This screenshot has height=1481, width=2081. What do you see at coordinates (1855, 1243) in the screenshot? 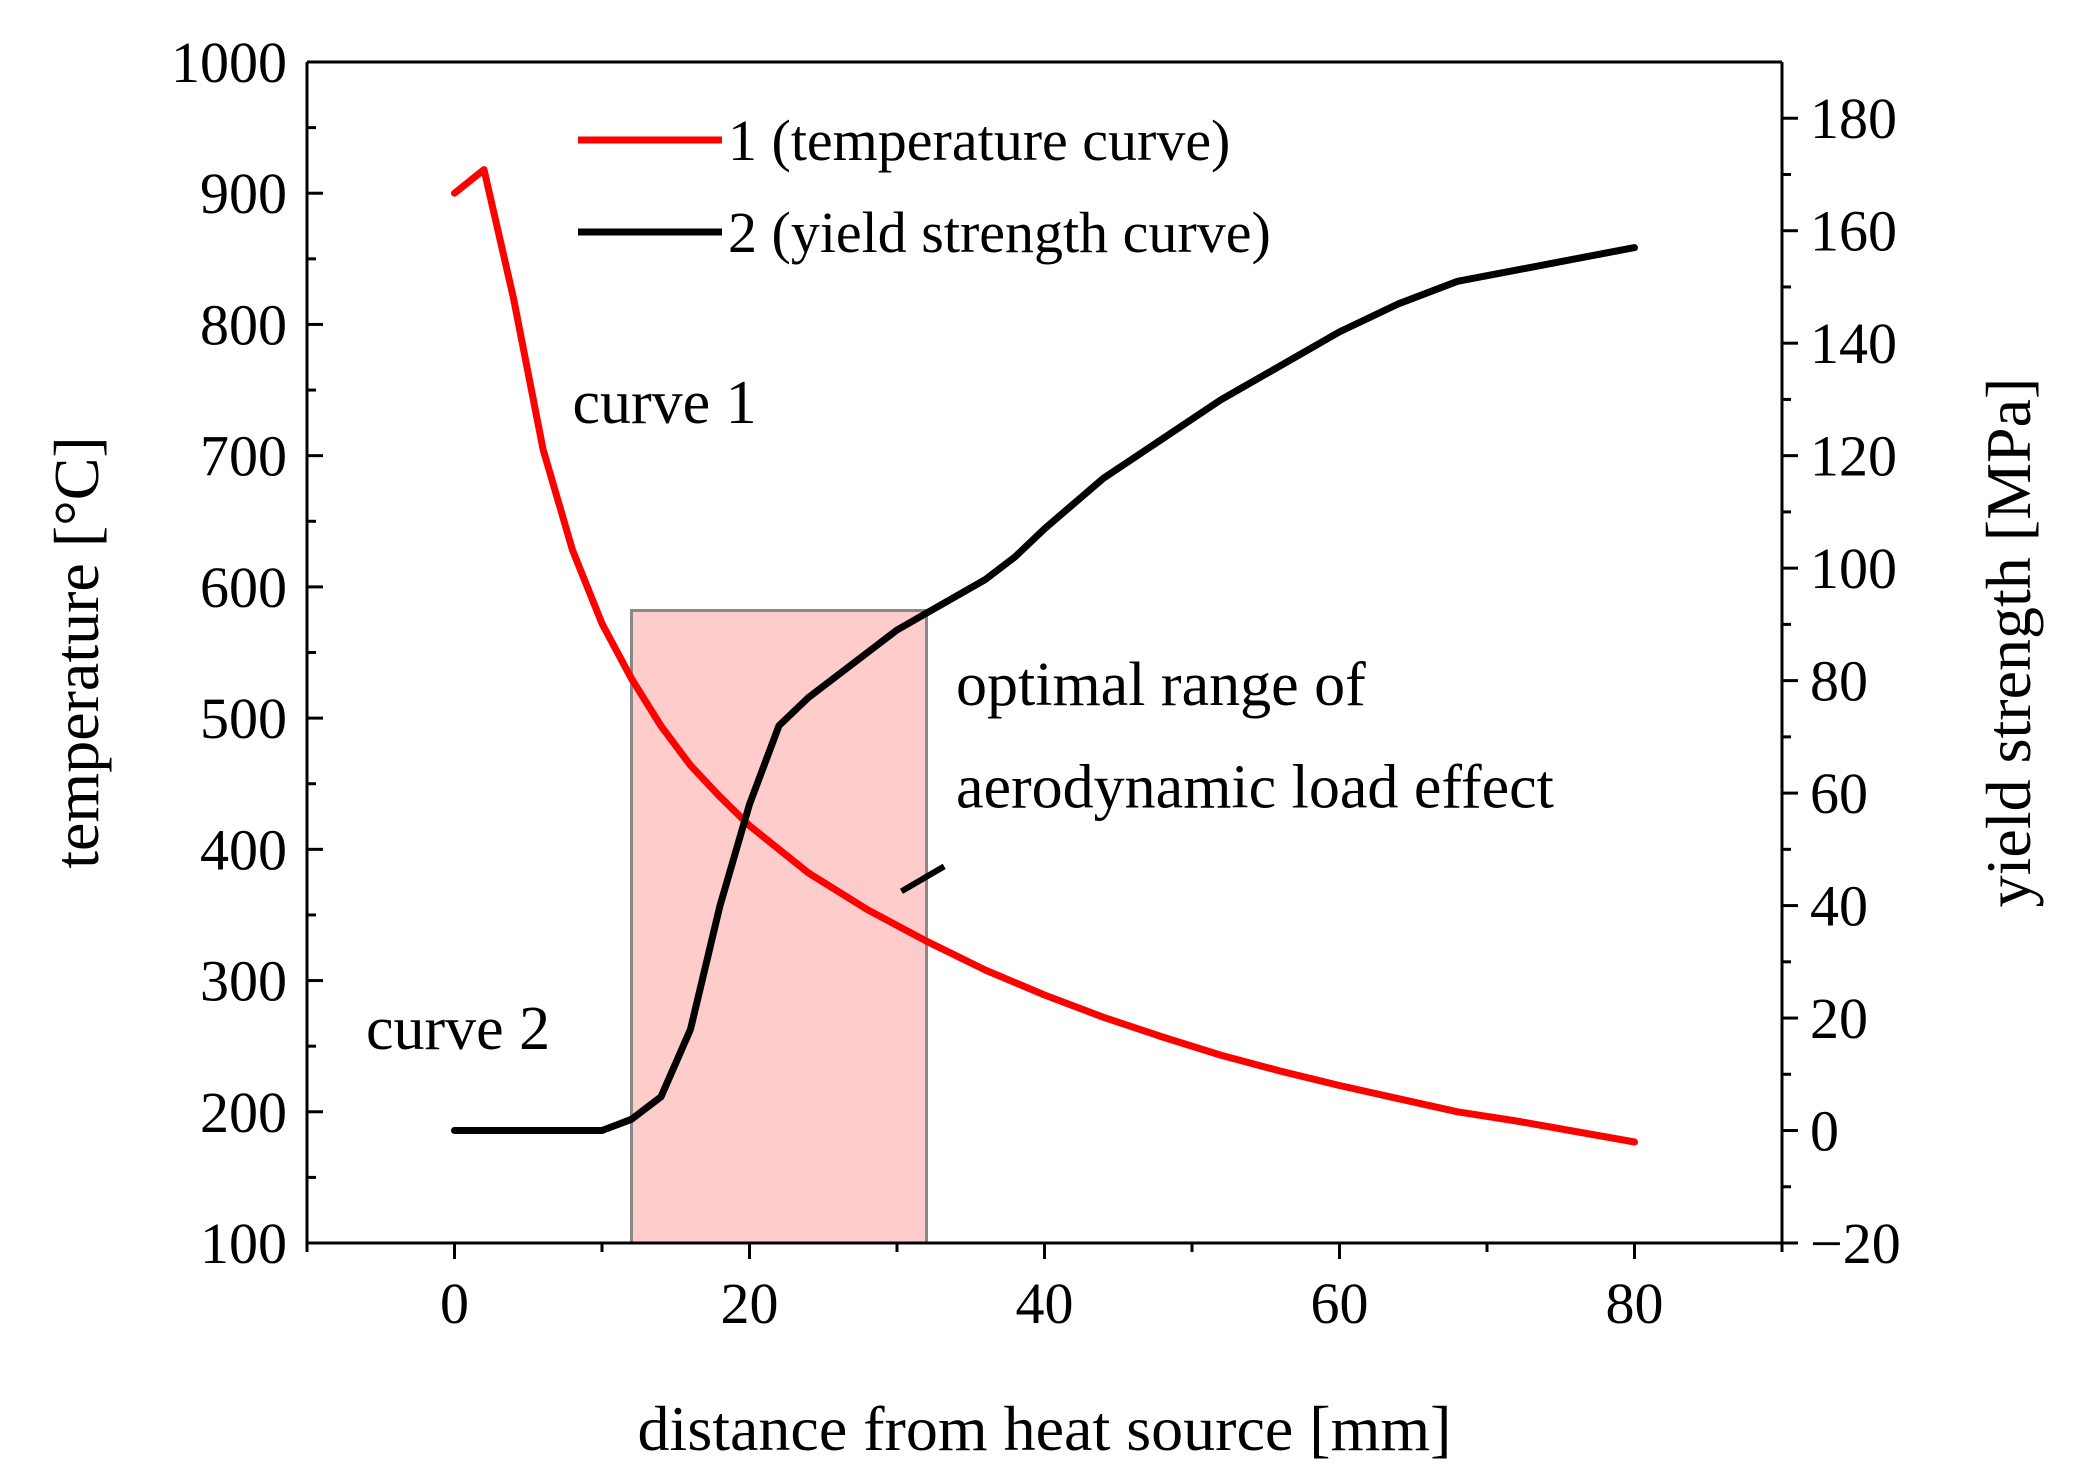
I see `y2-tick-label: −20` at bounding box center [1855, 1243].